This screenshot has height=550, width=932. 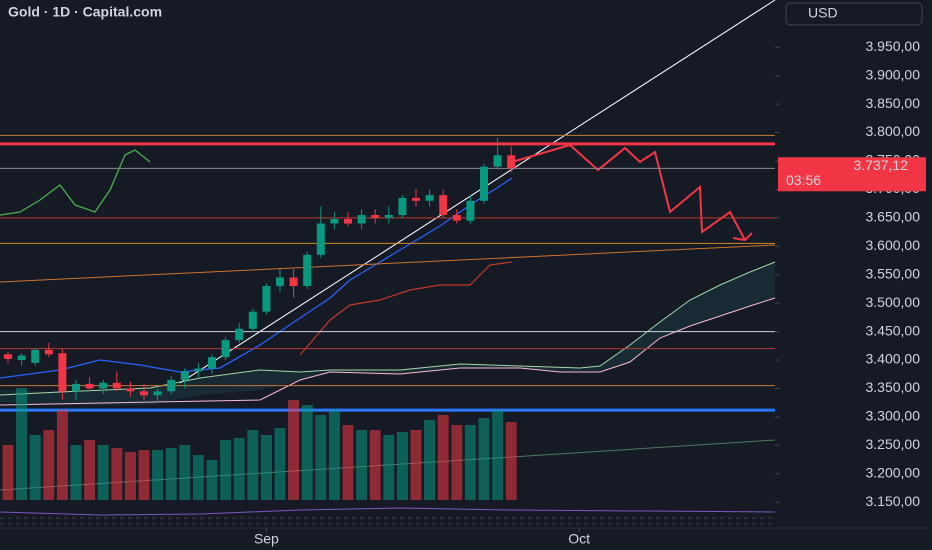 I want to click on y-tick-label: 3.650,00, so click(x=893, y=217).